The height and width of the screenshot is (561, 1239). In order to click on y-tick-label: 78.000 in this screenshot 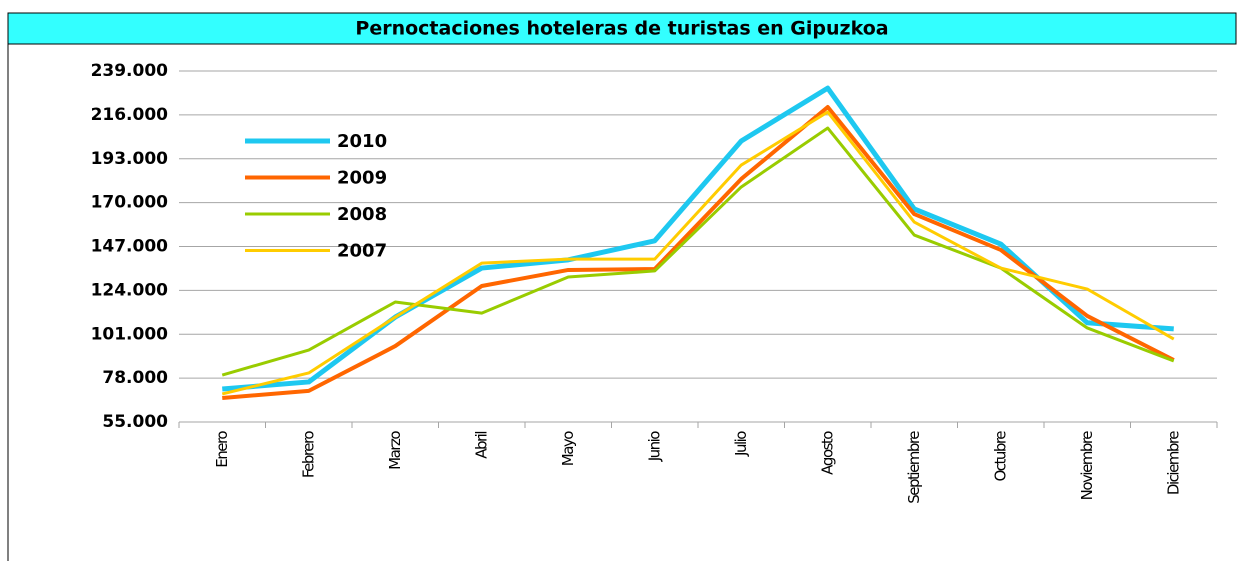, I will do `click(135, 378)`.